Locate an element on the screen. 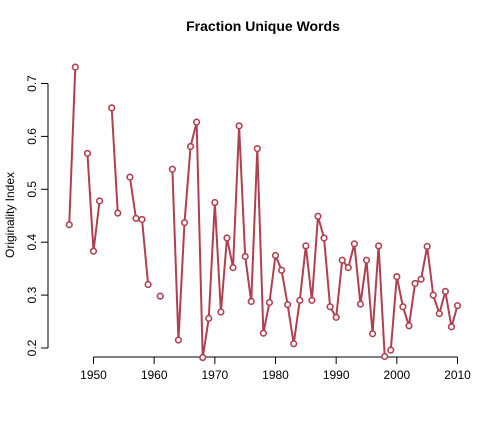 The width and height of the screenshot is (500, 441). x-tick-label: 1950 is located at coordinates (93, 375).